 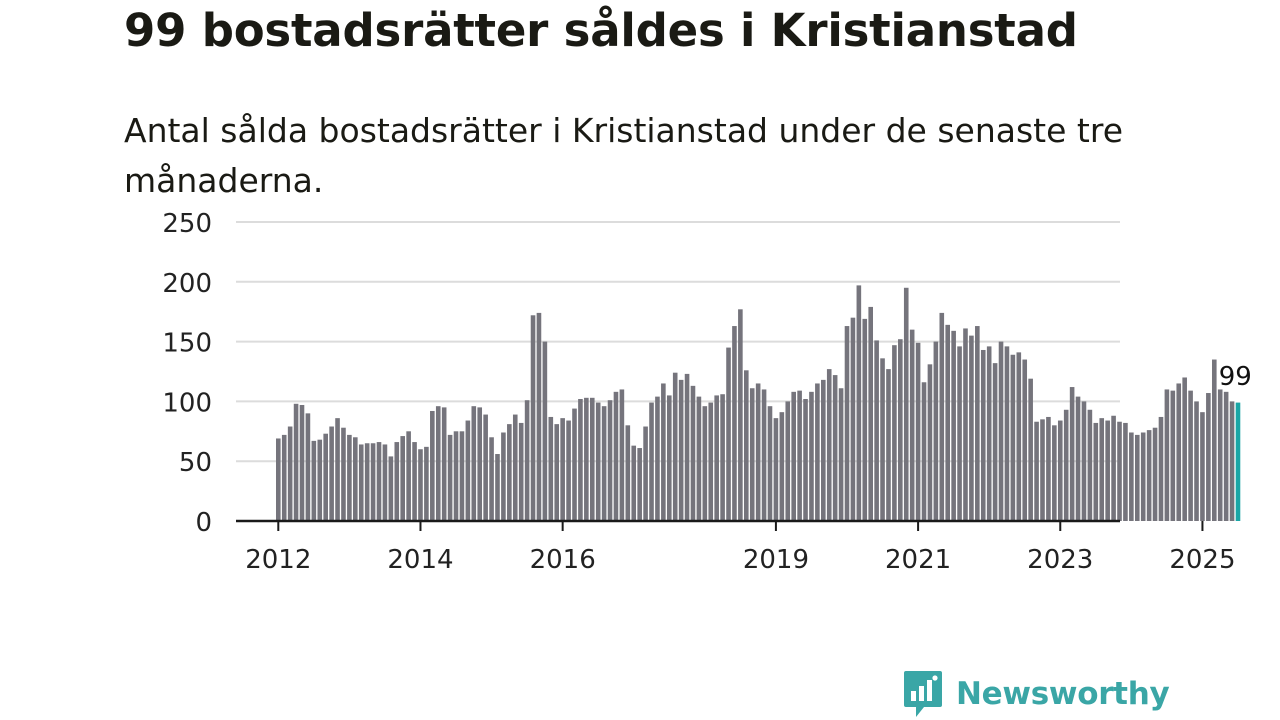 I want to click on chart-title: 99 bostadsrätter såldes i Kristianstad, so click(x=601, y=30).